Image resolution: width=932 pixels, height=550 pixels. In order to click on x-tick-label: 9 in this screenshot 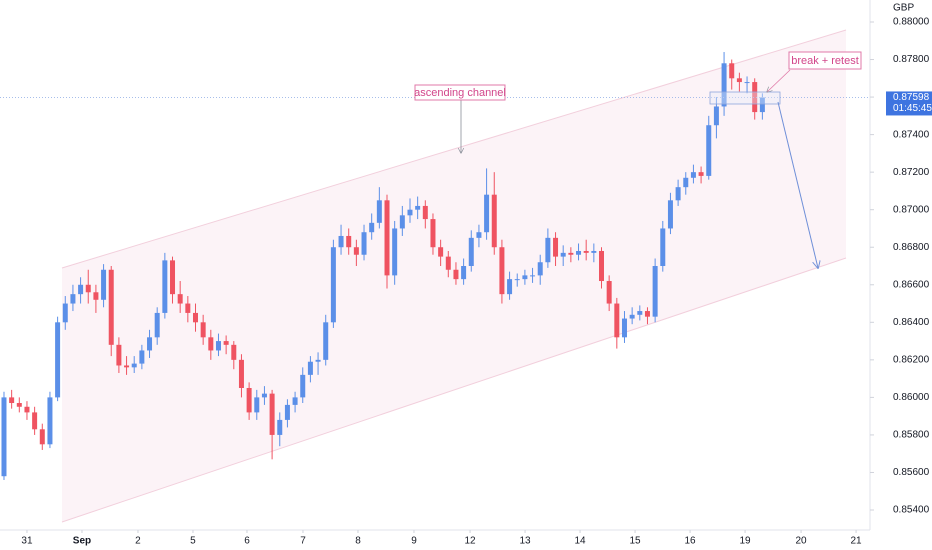, I will do `click(414, 541)`.